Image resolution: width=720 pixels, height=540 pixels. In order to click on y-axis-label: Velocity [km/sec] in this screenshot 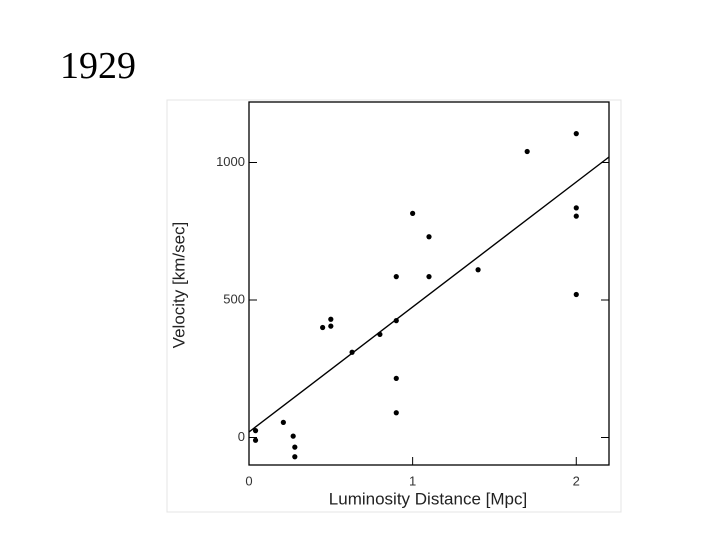, I will do `click(178, 285)`.